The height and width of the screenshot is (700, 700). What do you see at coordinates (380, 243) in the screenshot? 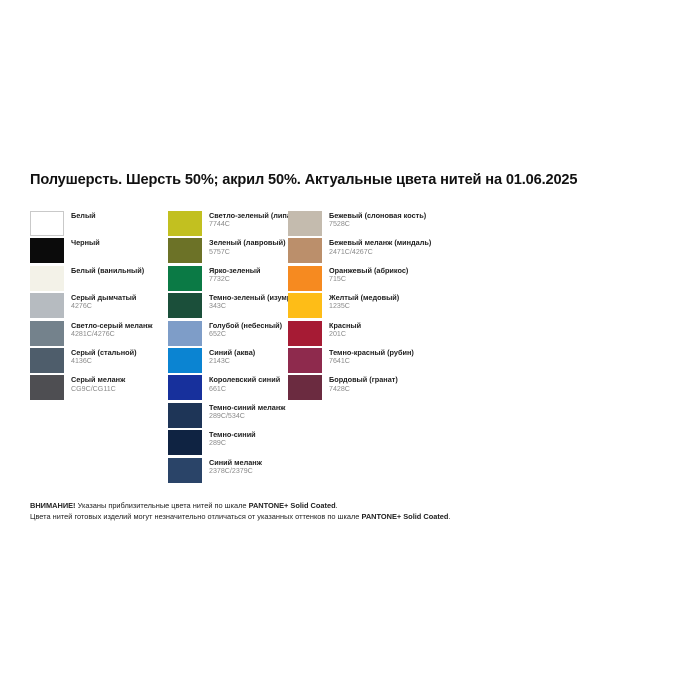
I see `swatch-name: Бежевый меланж (миндаль)` at bounding box center [380, 243].